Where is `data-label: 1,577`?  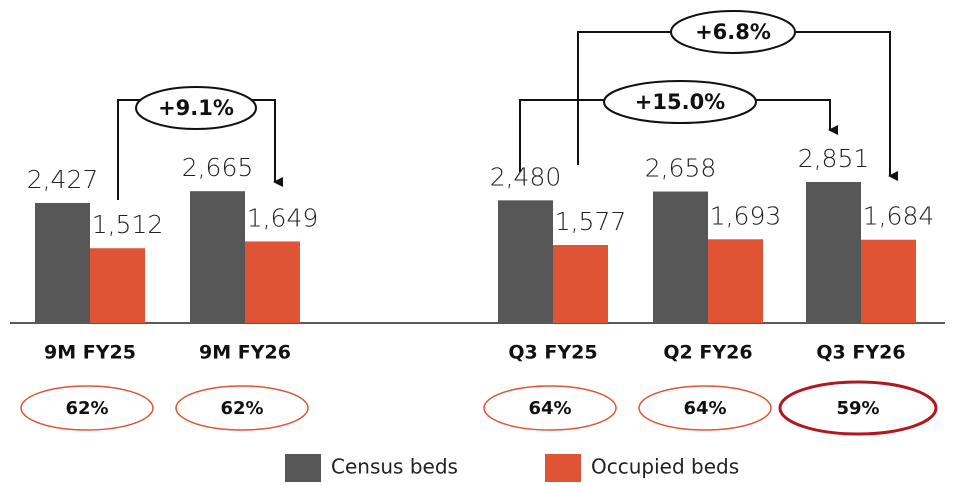 data-label: 1,577 is located at coordinates (591, 221).